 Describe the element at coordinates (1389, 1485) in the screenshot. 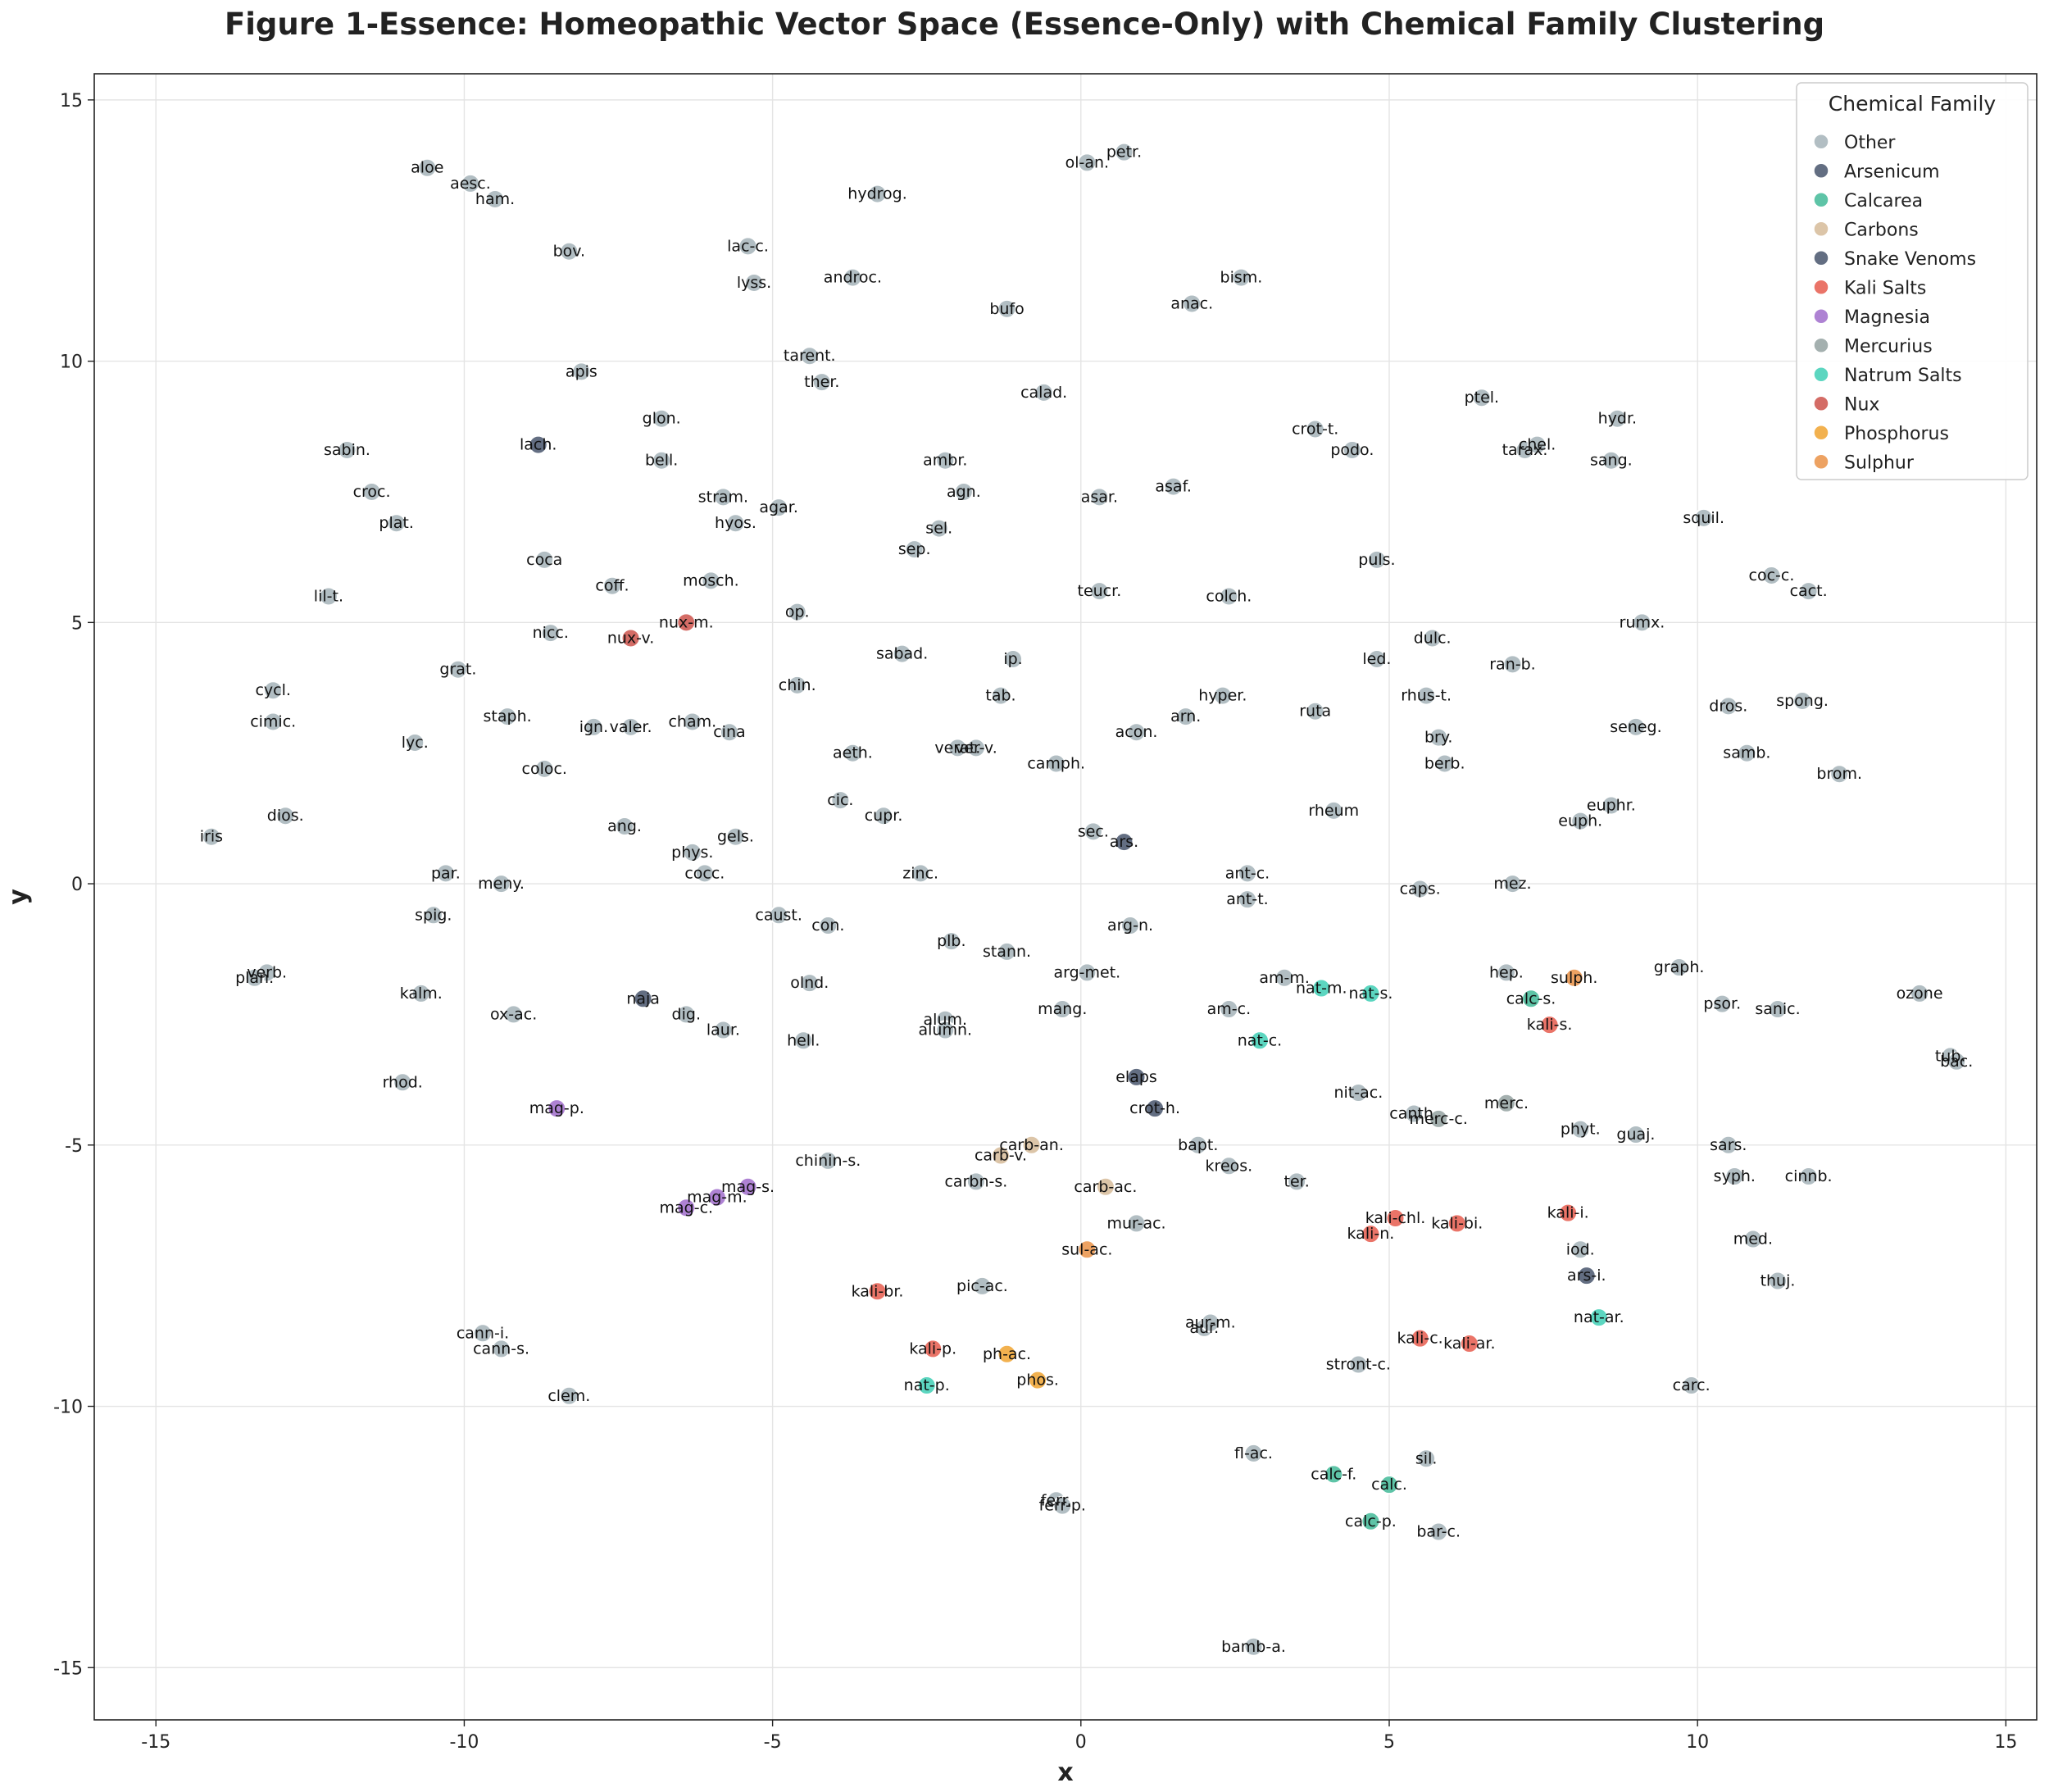

I see `point-label: calc.` at that location.